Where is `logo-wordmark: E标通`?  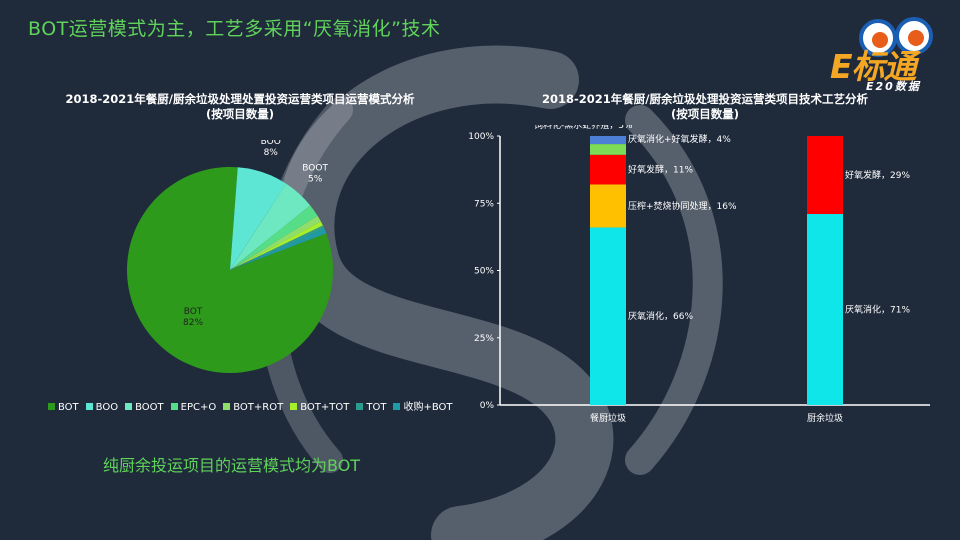
logo-wordmark: E标通 is located at coordinates (873, 66).